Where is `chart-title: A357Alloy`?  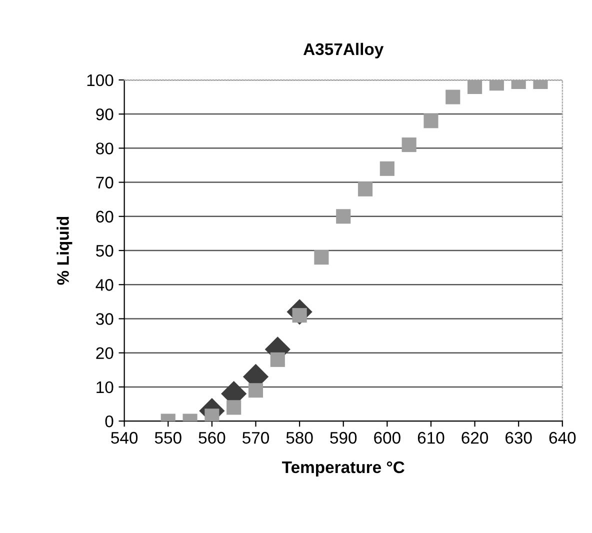 chart-title: A357Alloy is located at coordinates (343, 50).